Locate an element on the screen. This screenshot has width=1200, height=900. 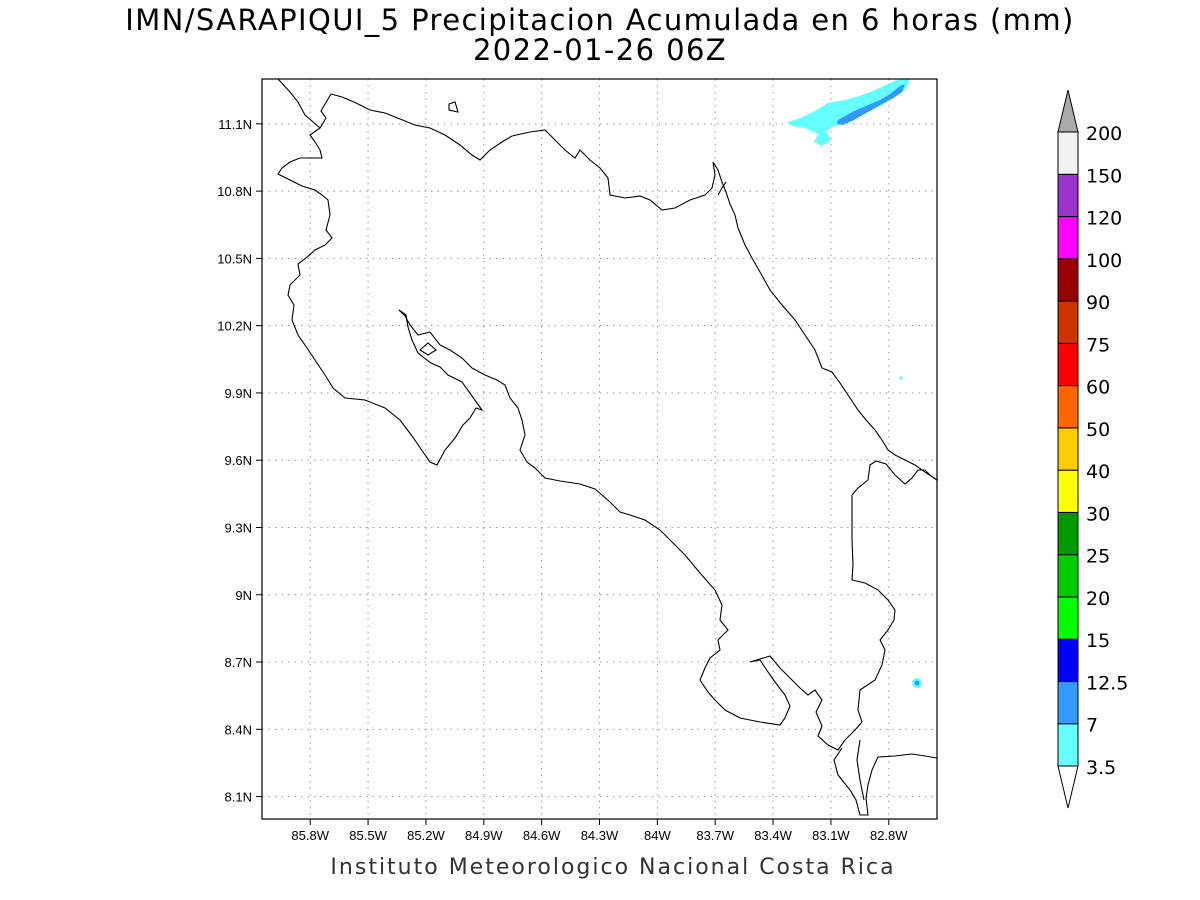
colorbar-label: 60 is located at coordinates (1098, 388).